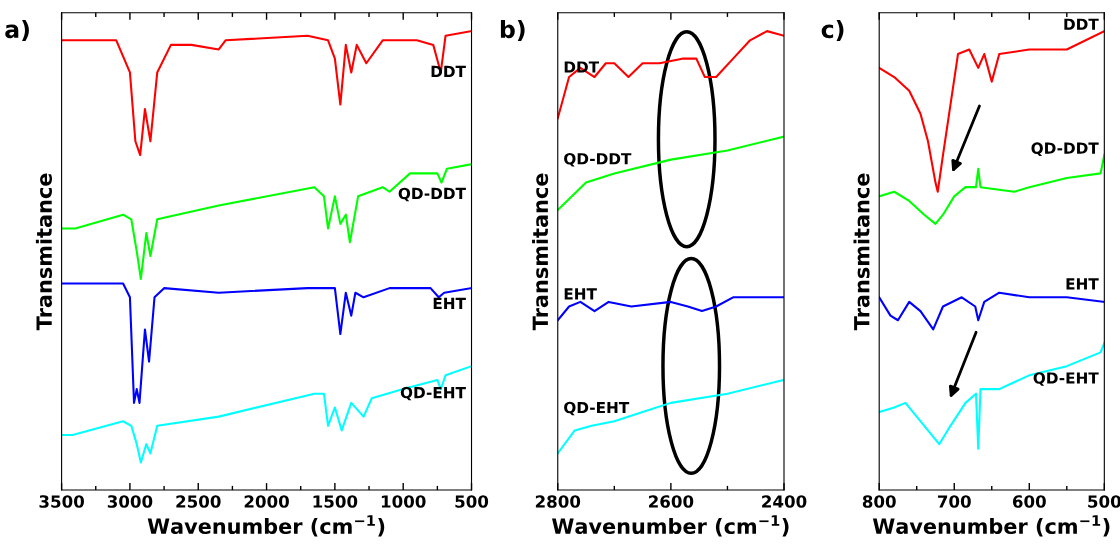 The width and height of the screenshot is (1120, 555). I want to click on x-tick-label: 2600, so click(671, 501).